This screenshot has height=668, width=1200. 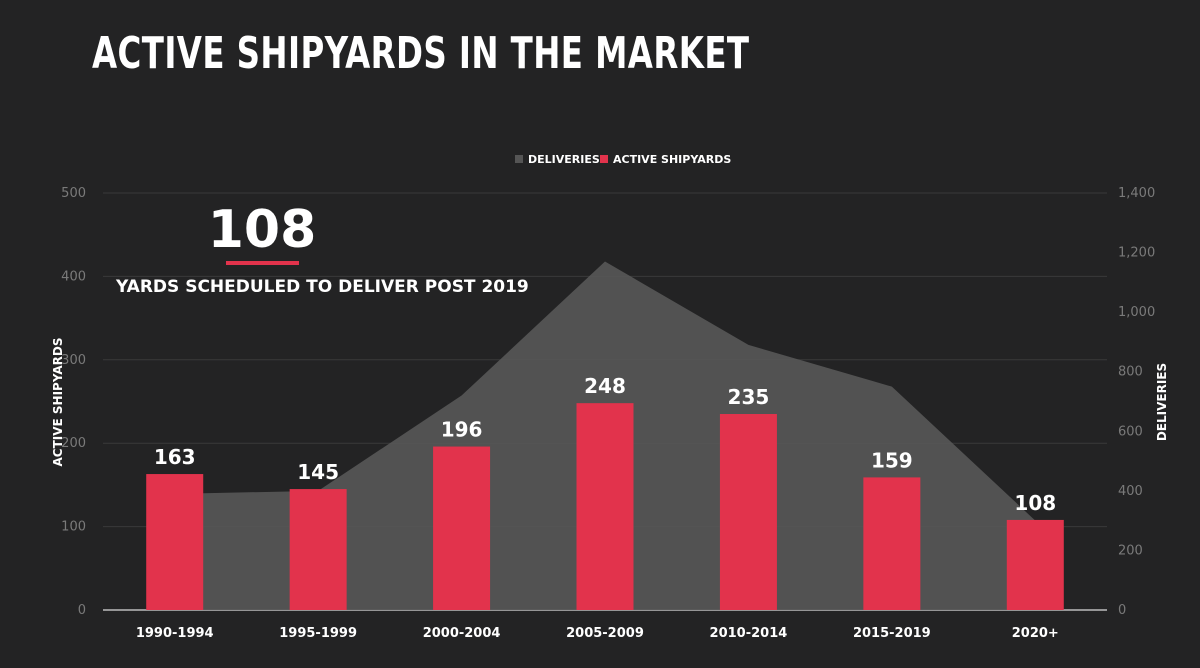 What do you see at coordinates (73, 360) in the screenshot?
I see `y-tick-label: 300` at bounding box center [73, 360].